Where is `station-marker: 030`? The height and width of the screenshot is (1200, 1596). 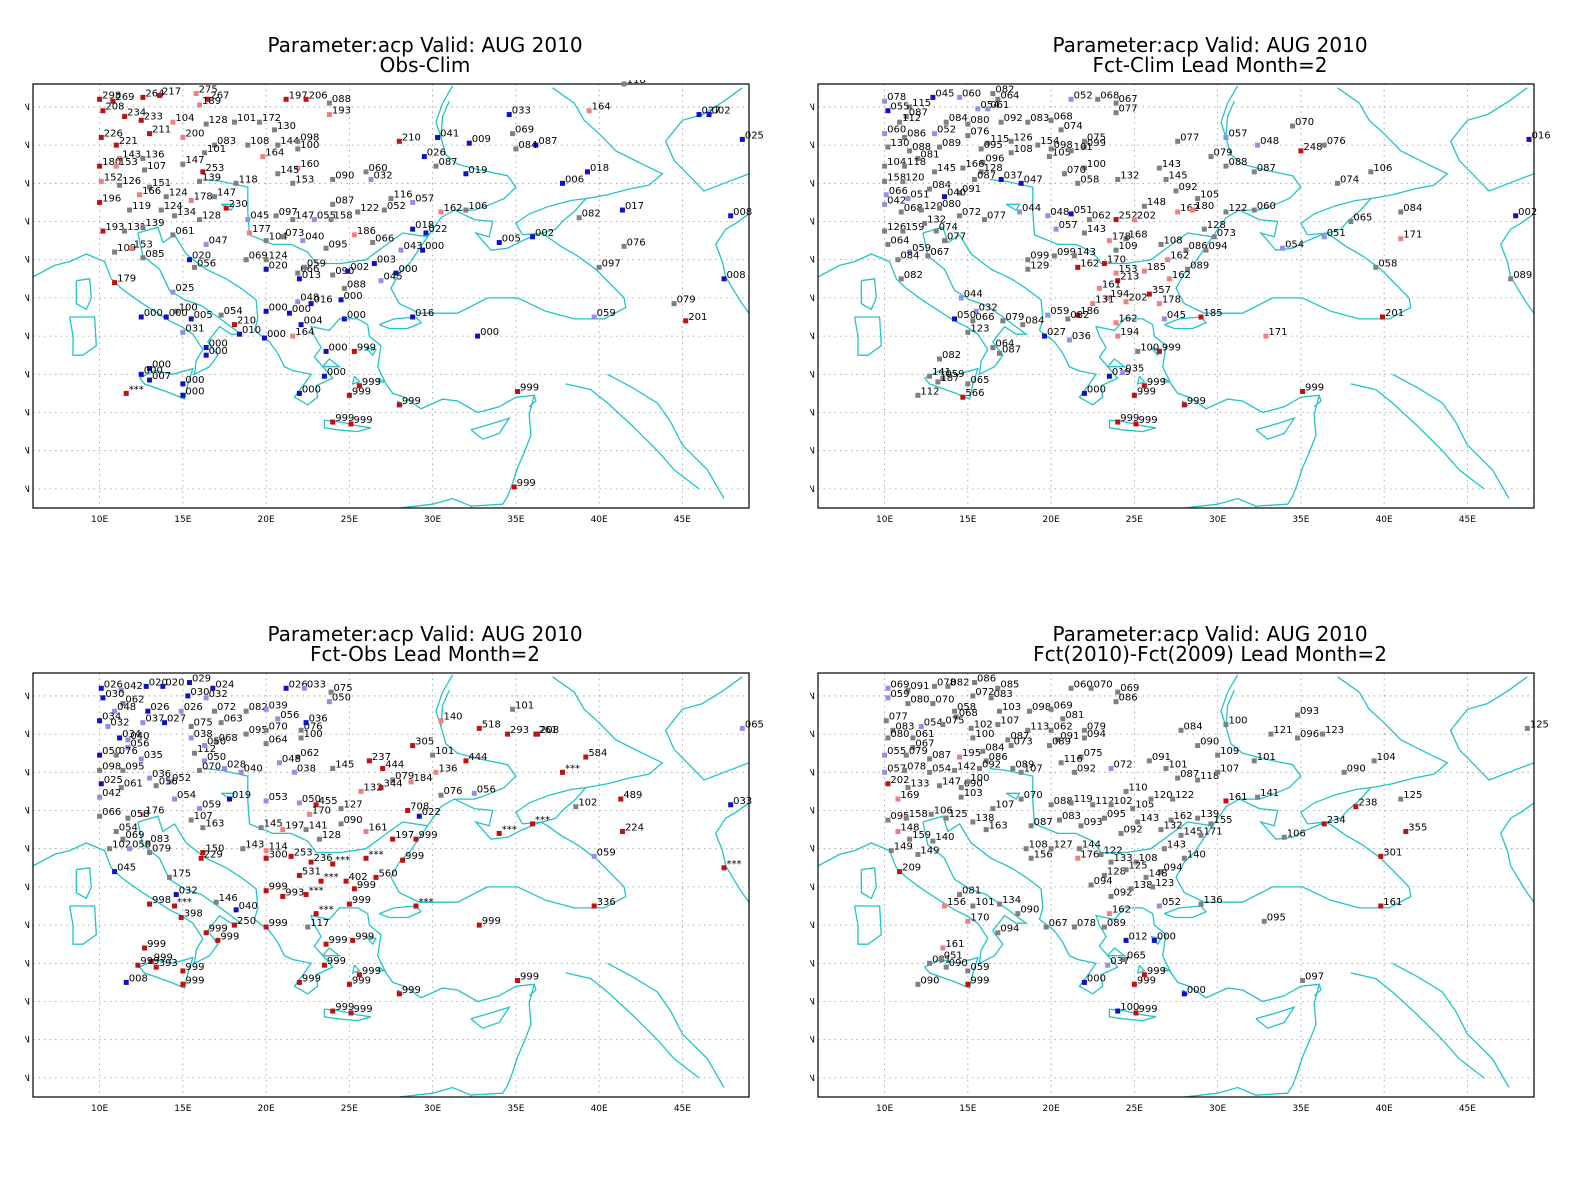
station-marker: 030 is located at coordinates (112, 695).